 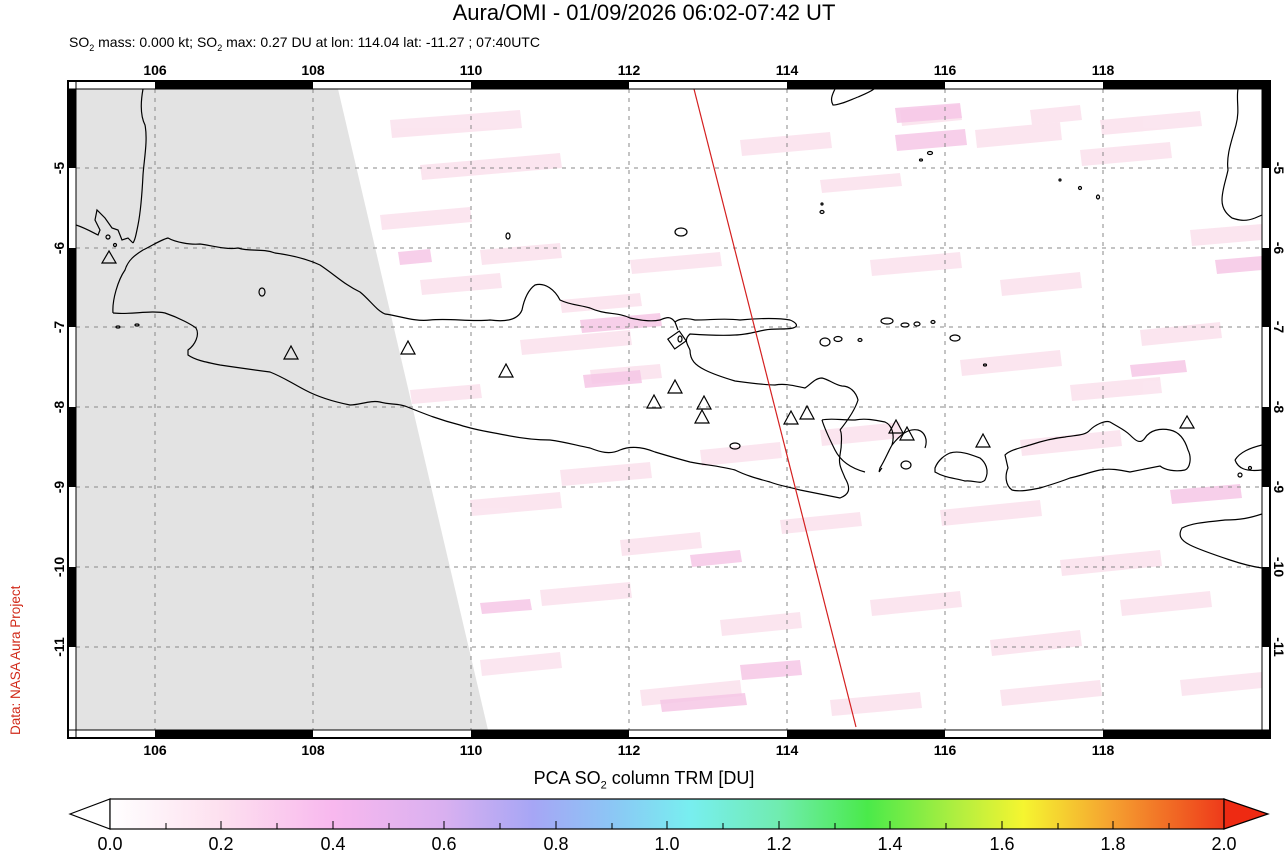 What do you see at coordinates (945, 70) in the screenshot?
I see `lon-tick-top: 116` at bounding box center [945, 70].